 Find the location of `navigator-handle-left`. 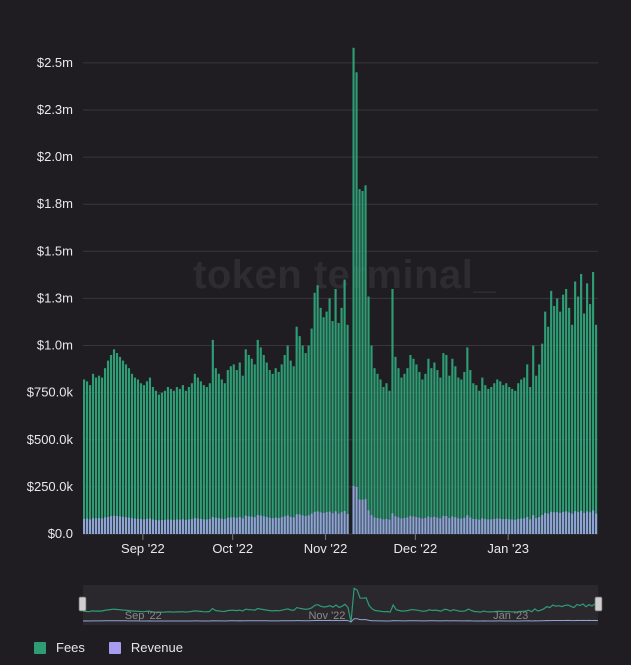

navigator-handle-left is located at coordinates (82, 604).